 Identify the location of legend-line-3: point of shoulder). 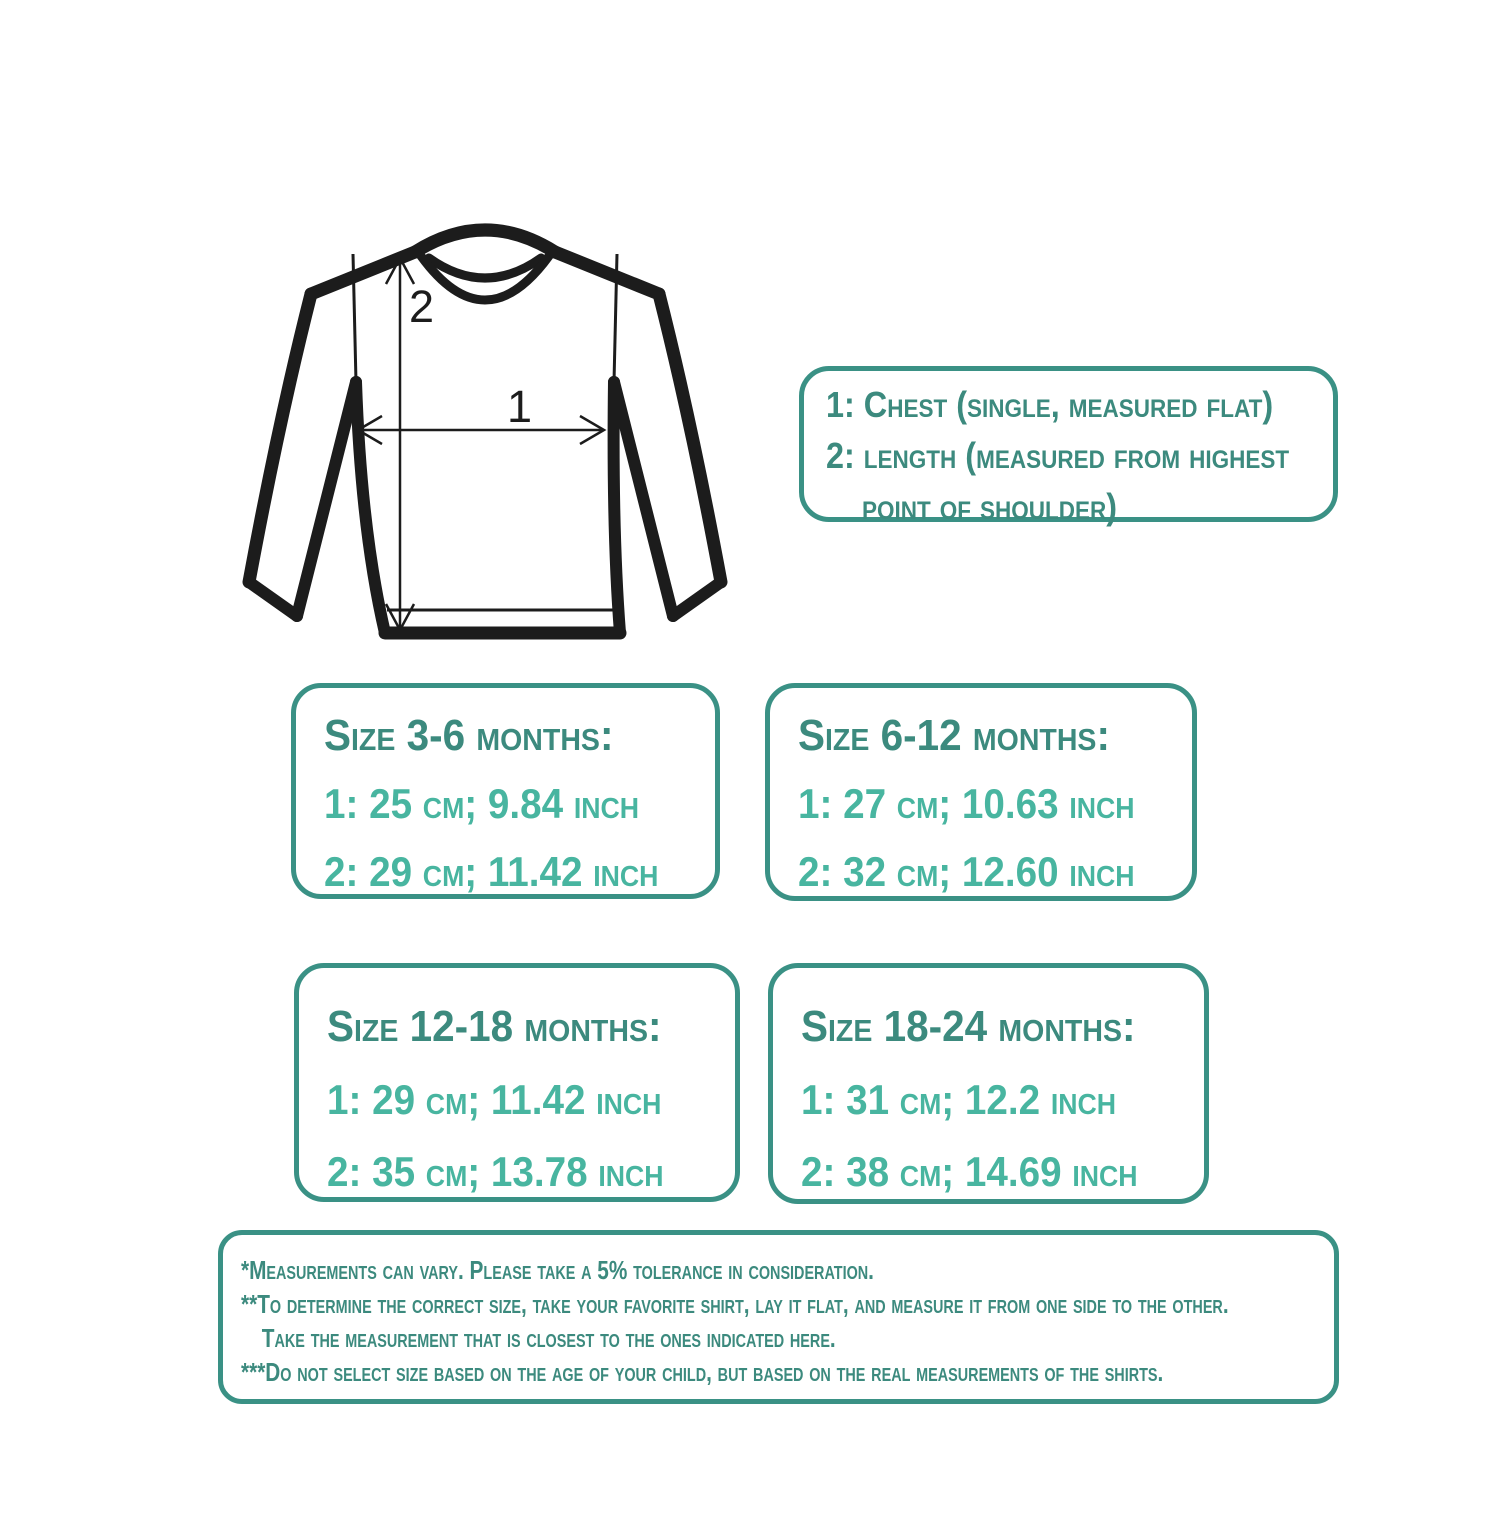
(990, 506).